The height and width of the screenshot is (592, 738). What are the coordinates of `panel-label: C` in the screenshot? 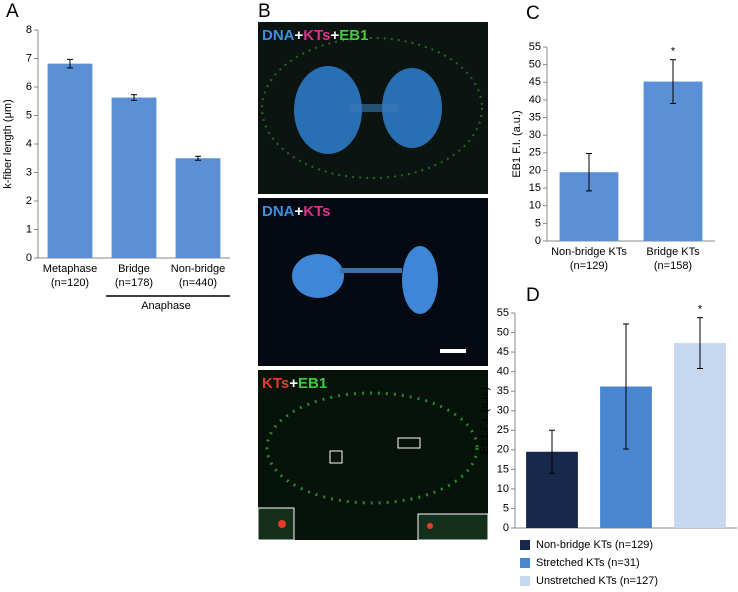 It's located at (533, 13).